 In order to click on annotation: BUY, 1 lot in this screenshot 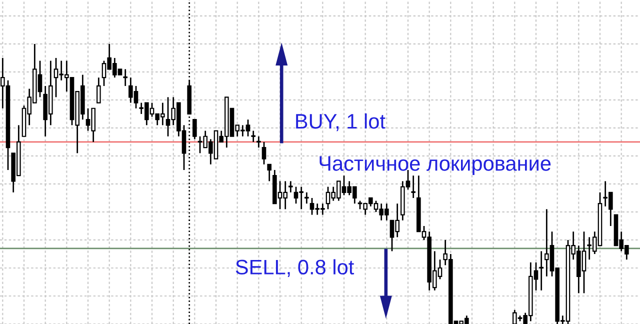, I will do `click(341, 122)`.